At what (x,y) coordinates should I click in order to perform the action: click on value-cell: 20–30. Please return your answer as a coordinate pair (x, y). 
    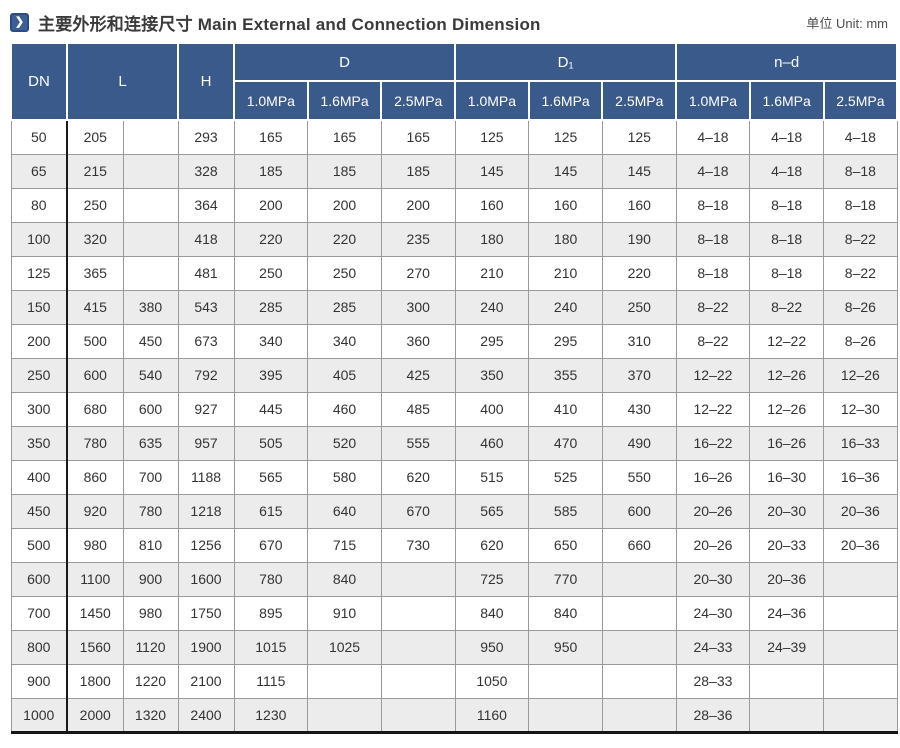
    Looking at the image, I should click on (713, 579).